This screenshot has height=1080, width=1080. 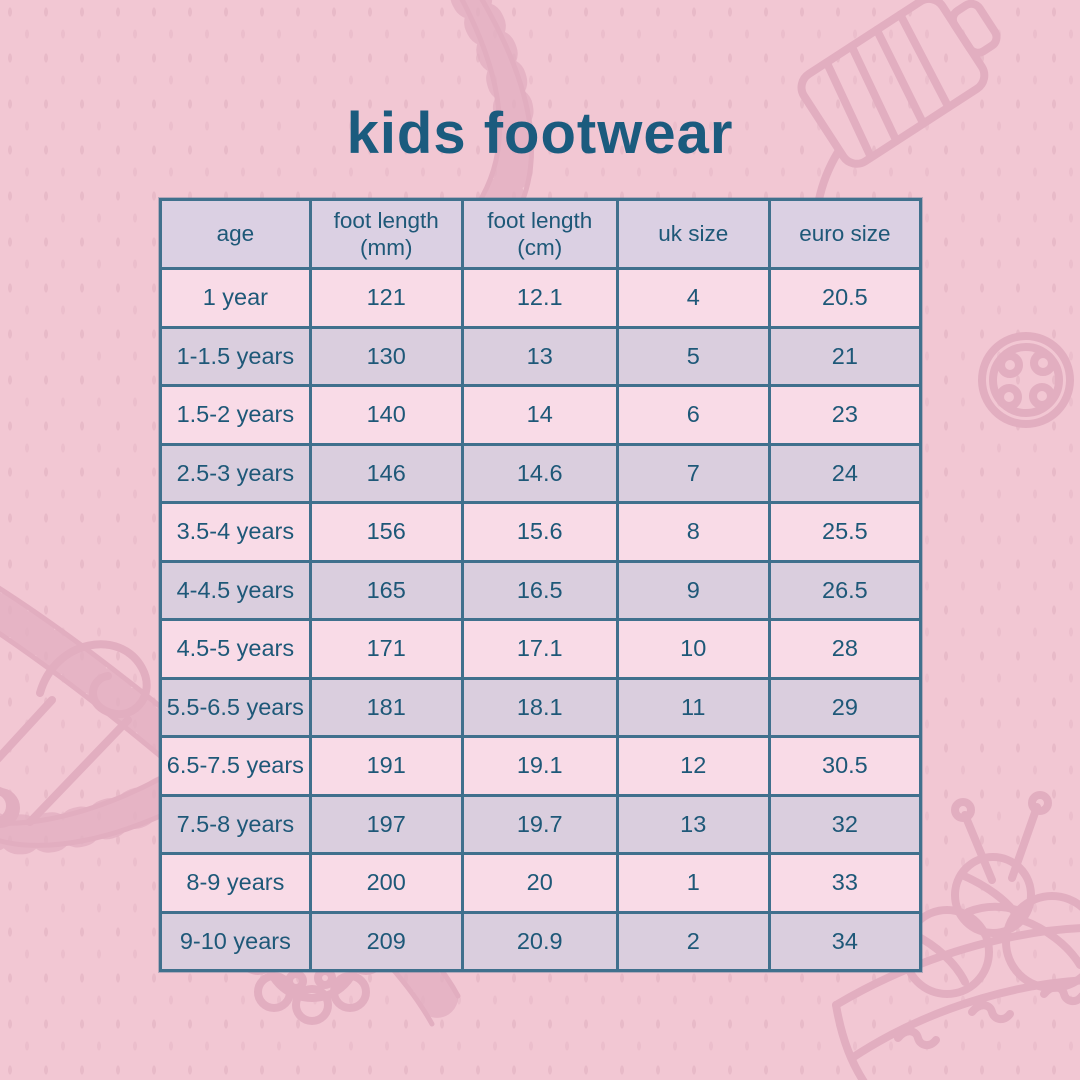 I want to click on foot-length-cm-cell: 12.1, so click(x=539, y=298).